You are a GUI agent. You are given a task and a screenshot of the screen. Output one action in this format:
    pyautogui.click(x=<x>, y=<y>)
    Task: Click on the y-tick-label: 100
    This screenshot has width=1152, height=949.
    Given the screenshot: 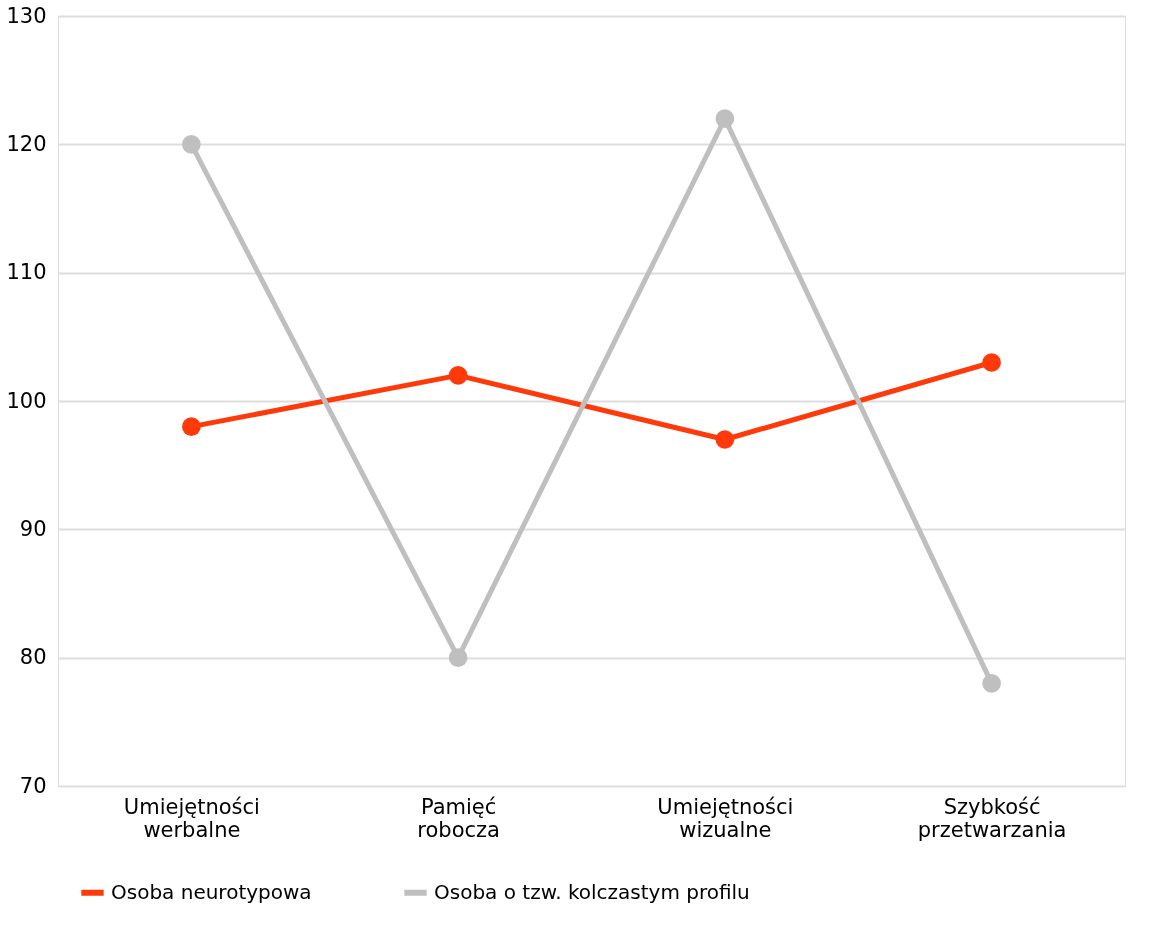 What is the action you would take?
    pyautogui.click(x=26, y=400)
    